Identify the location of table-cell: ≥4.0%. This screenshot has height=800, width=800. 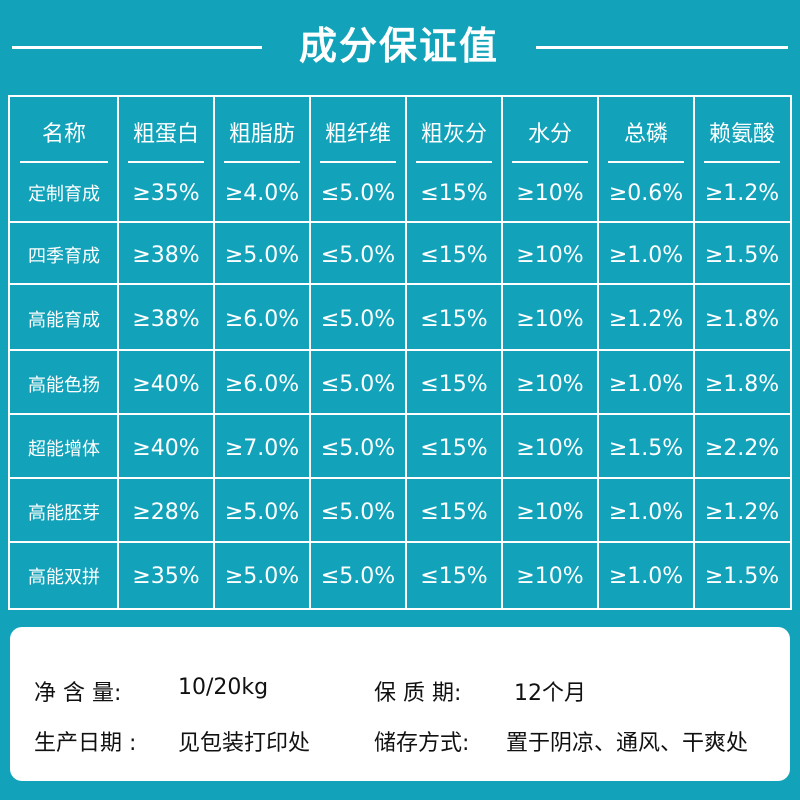
(262, 193).